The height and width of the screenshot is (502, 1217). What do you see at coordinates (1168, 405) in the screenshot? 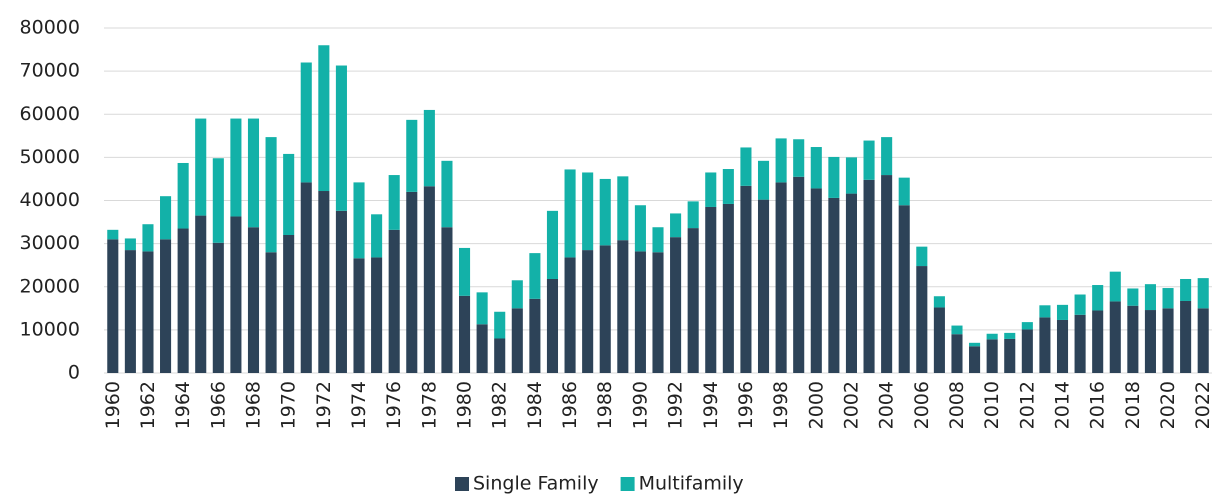
I see `x-tick-label: 2020` at bounding box center [1168, 405].